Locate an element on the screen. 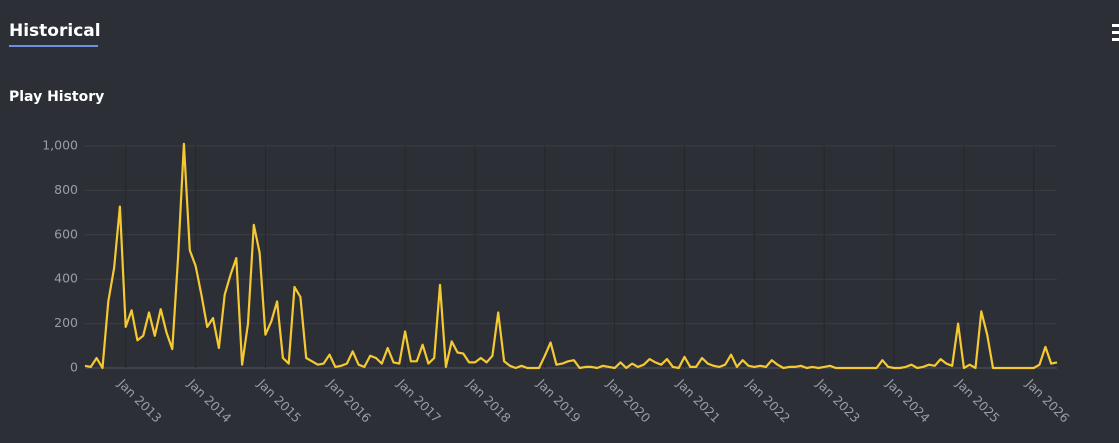 The height and width of the screenshot is (443, 1119). tab-underline is located at coordinates (53, 46).